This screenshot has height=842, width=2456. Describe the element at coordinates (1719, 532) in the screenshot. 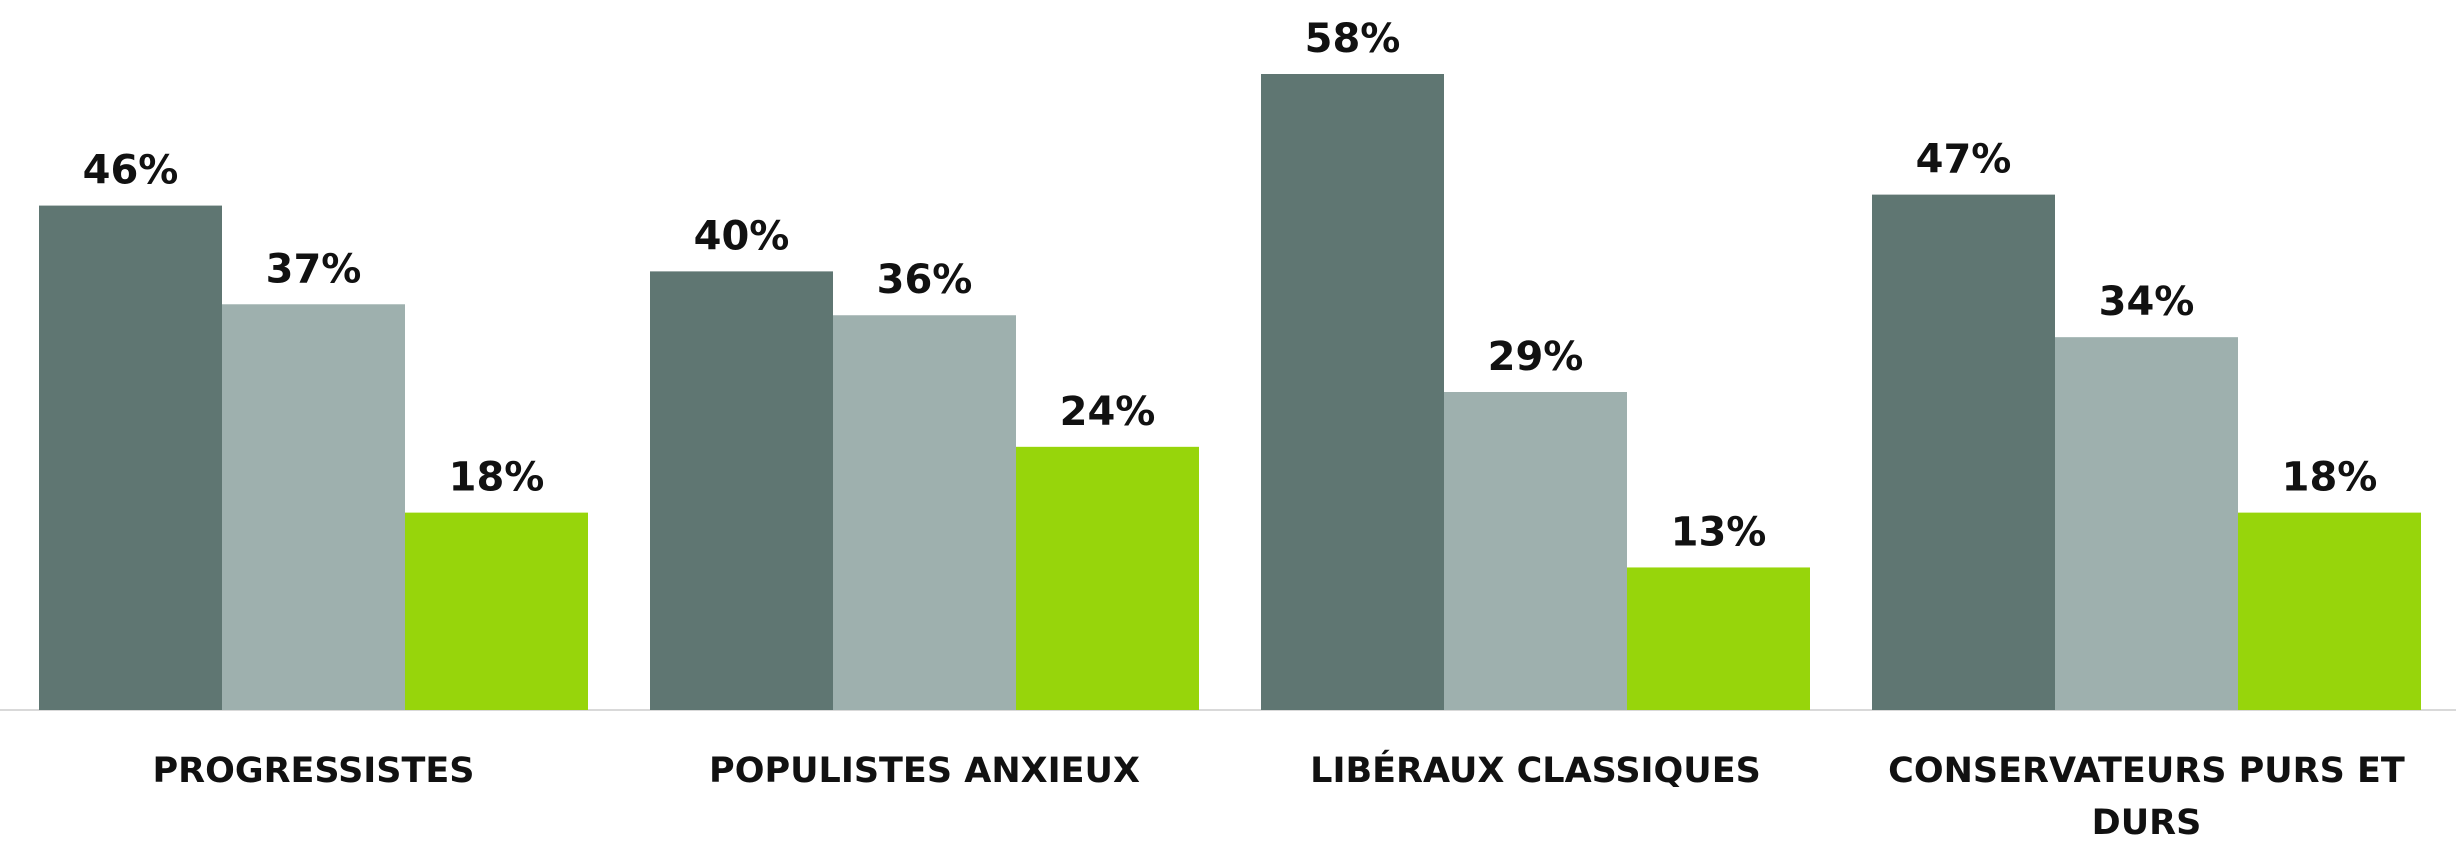

I see `value-label: 13%` at that location.